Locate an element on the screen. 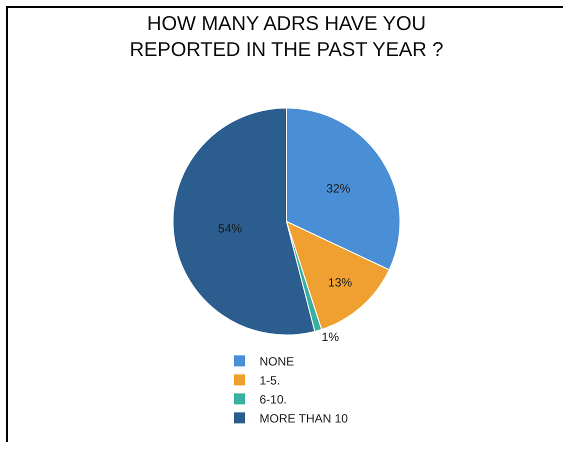  legend-label: NONE is located at coordinates (277, 361).